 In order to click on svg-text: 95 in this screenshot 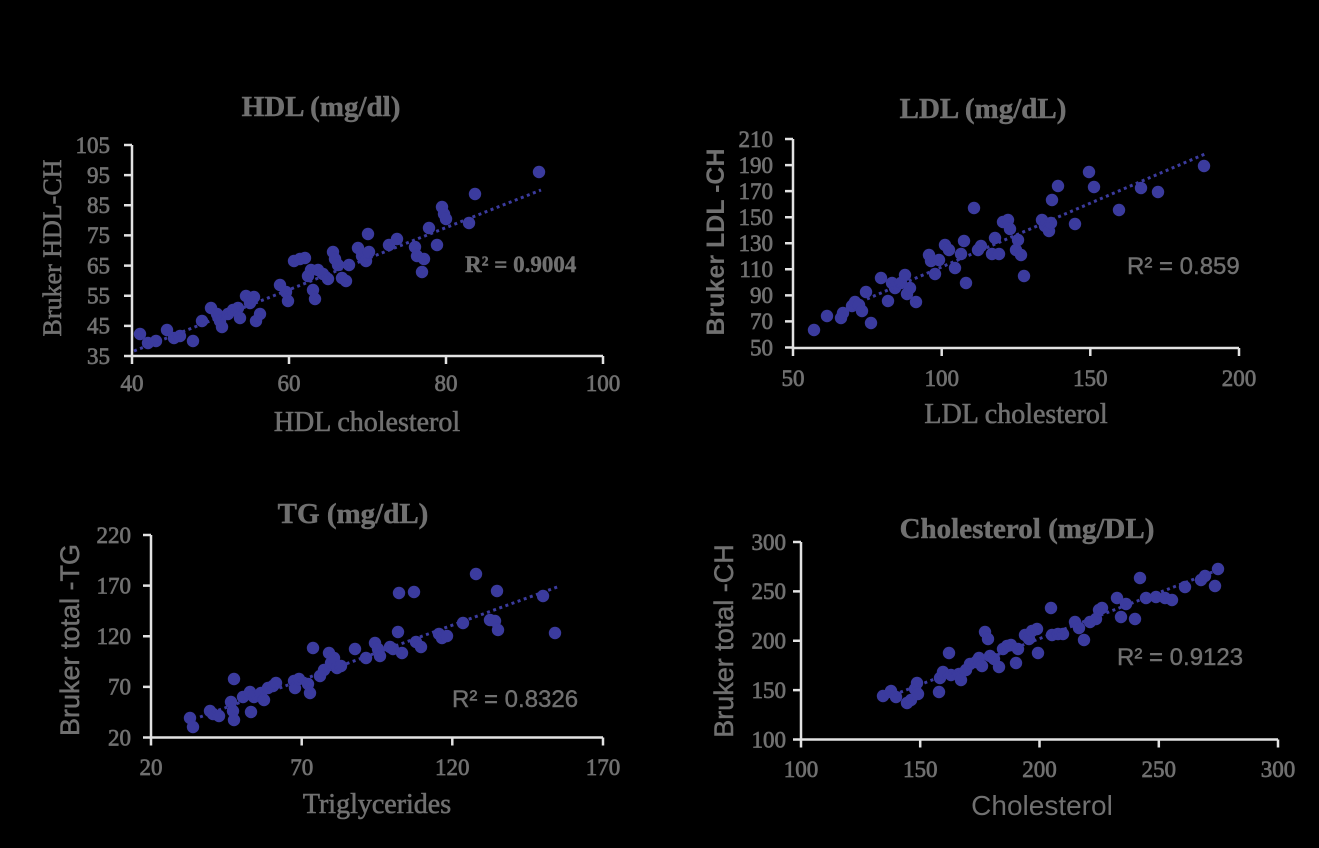, I will do `click(98, 175)`.